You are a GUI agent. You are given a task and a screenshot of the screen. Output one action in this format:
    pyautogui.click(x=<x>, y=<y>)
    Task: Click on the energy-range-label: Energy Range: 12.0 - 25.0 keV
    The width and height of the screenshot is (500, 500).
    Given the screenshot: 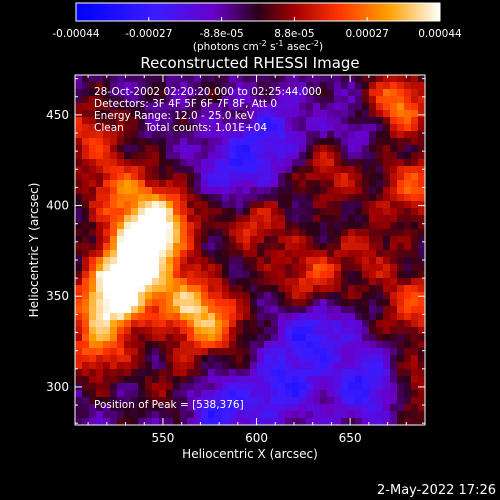 What is the action you would take?
    pyautogui.click(x=174, y=116)
    